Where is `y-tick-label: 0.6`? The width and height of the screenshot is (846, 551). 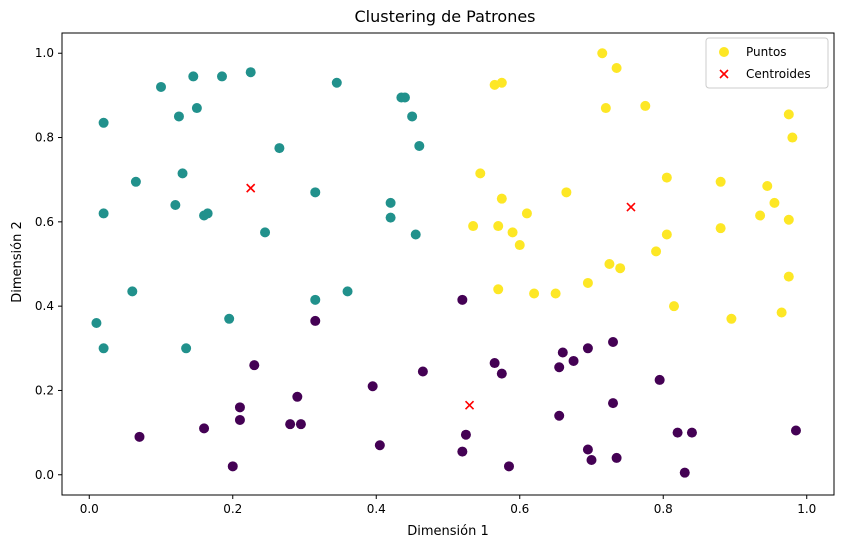 y-tick-label: 0.6 is located at coordinates (44, 222).